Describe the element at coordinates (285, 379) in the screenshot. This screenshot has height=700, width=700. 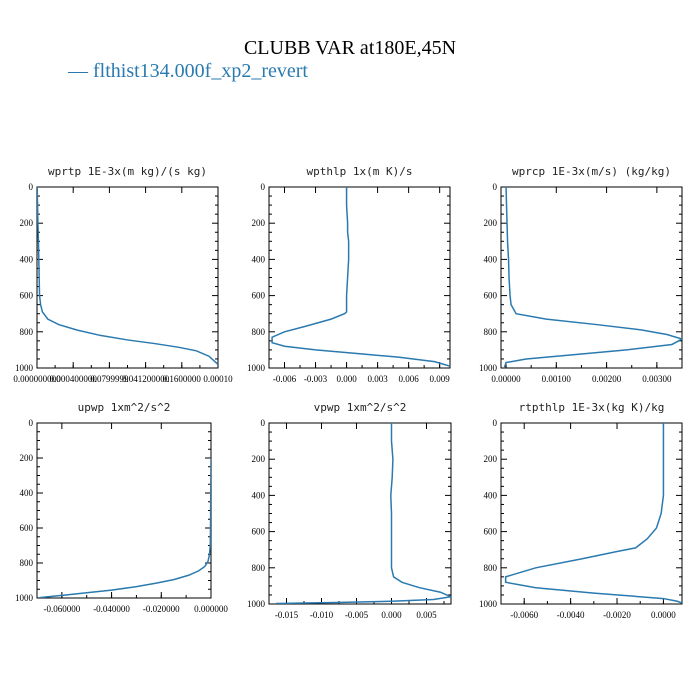
I see `x-tick-label: -0.006` at that location.